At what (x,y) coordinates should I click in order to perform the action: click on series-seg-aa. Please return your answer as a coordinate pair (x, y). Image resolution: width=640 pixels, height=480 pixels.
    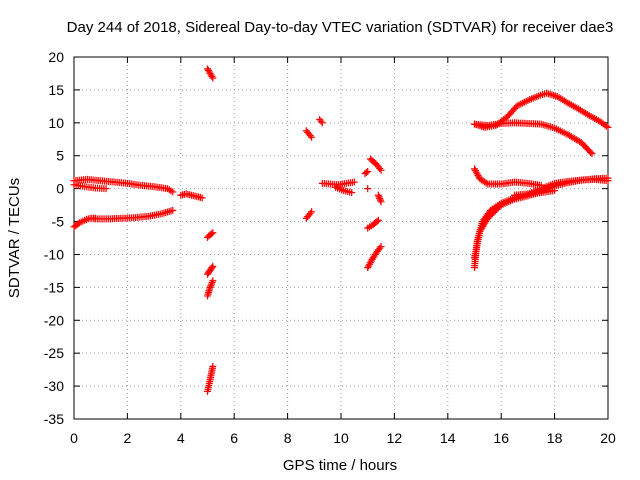
    Looking at the image, I should click on (561, 187).